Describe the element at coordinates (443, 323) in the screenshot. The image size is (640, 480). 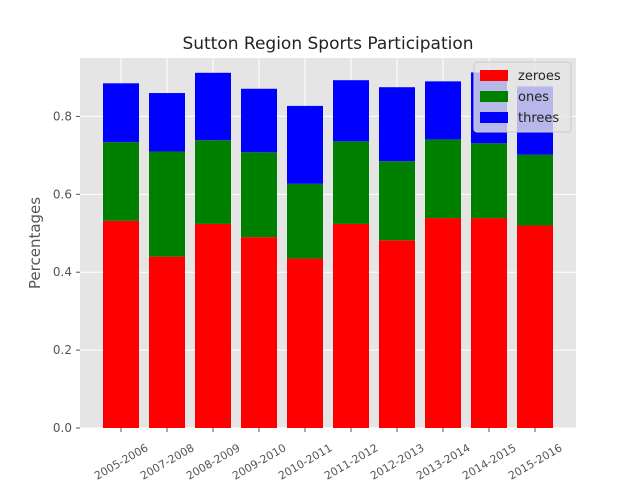
I see `bar-zeroes-2013-2014` at that location.